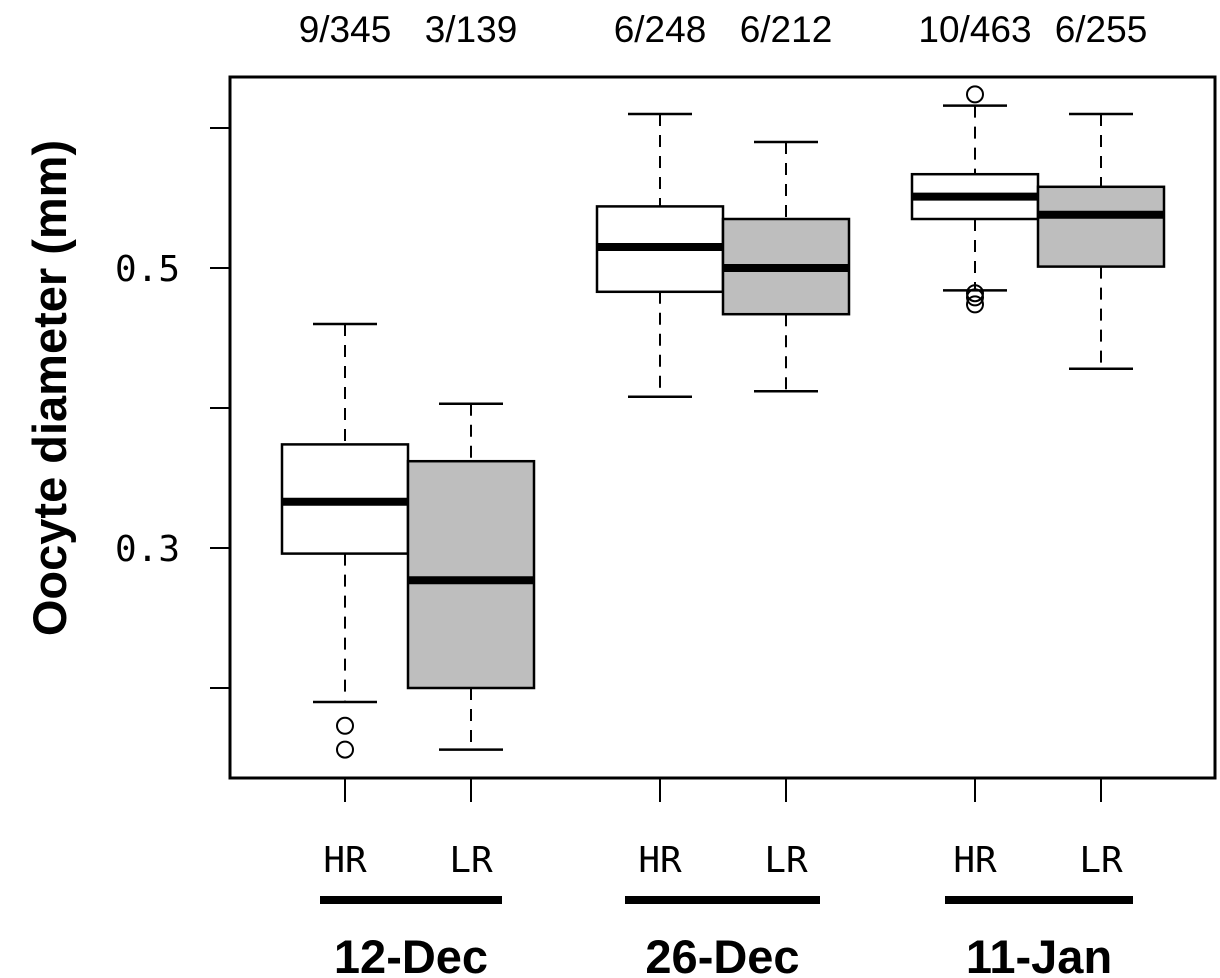  What do you see at coordinates (786, 29) in the screenshot?
I see `sample-count-label: 6/212` at bounding box center [786, 29].